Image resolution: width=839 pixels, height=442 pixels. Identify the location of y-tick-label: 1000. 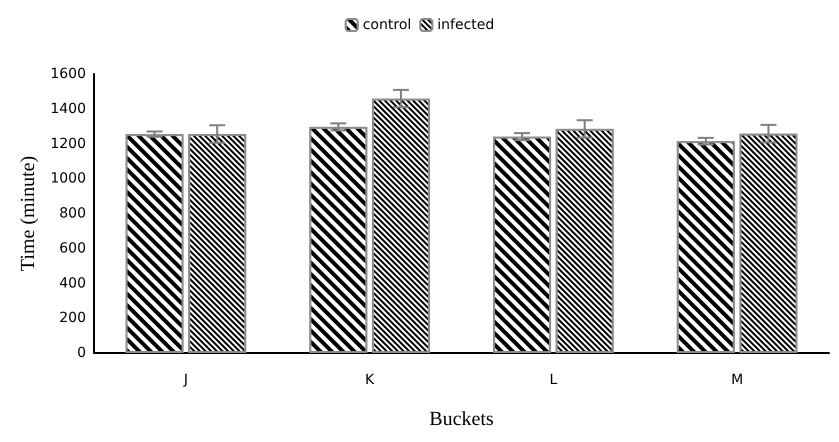
(68, 178).